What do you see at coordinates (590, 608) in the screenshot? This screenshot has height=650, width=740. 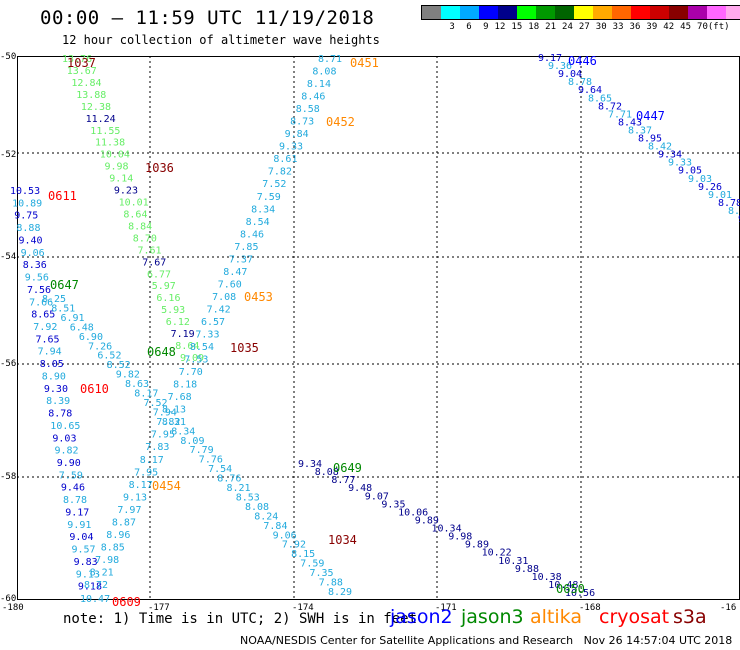 I see `x-tick-label: -168` at bounding box center [590, 608].